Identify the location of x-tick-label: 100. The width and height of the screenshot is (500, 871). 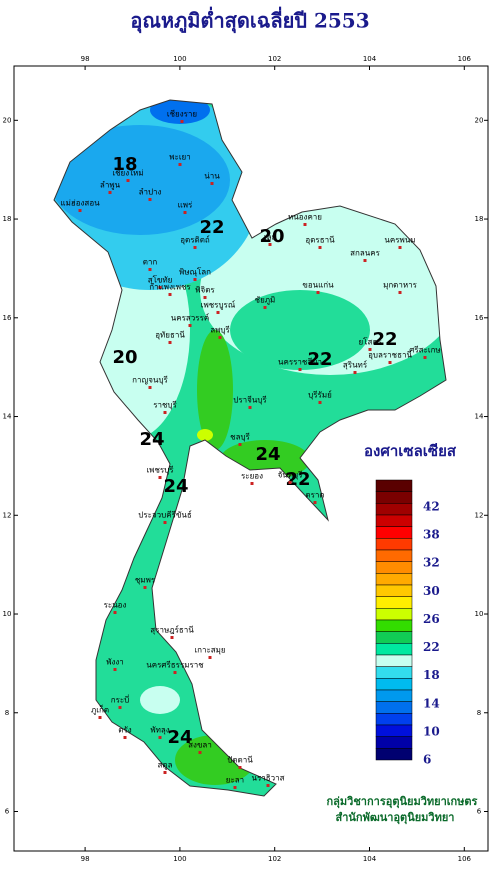
(179, 859).